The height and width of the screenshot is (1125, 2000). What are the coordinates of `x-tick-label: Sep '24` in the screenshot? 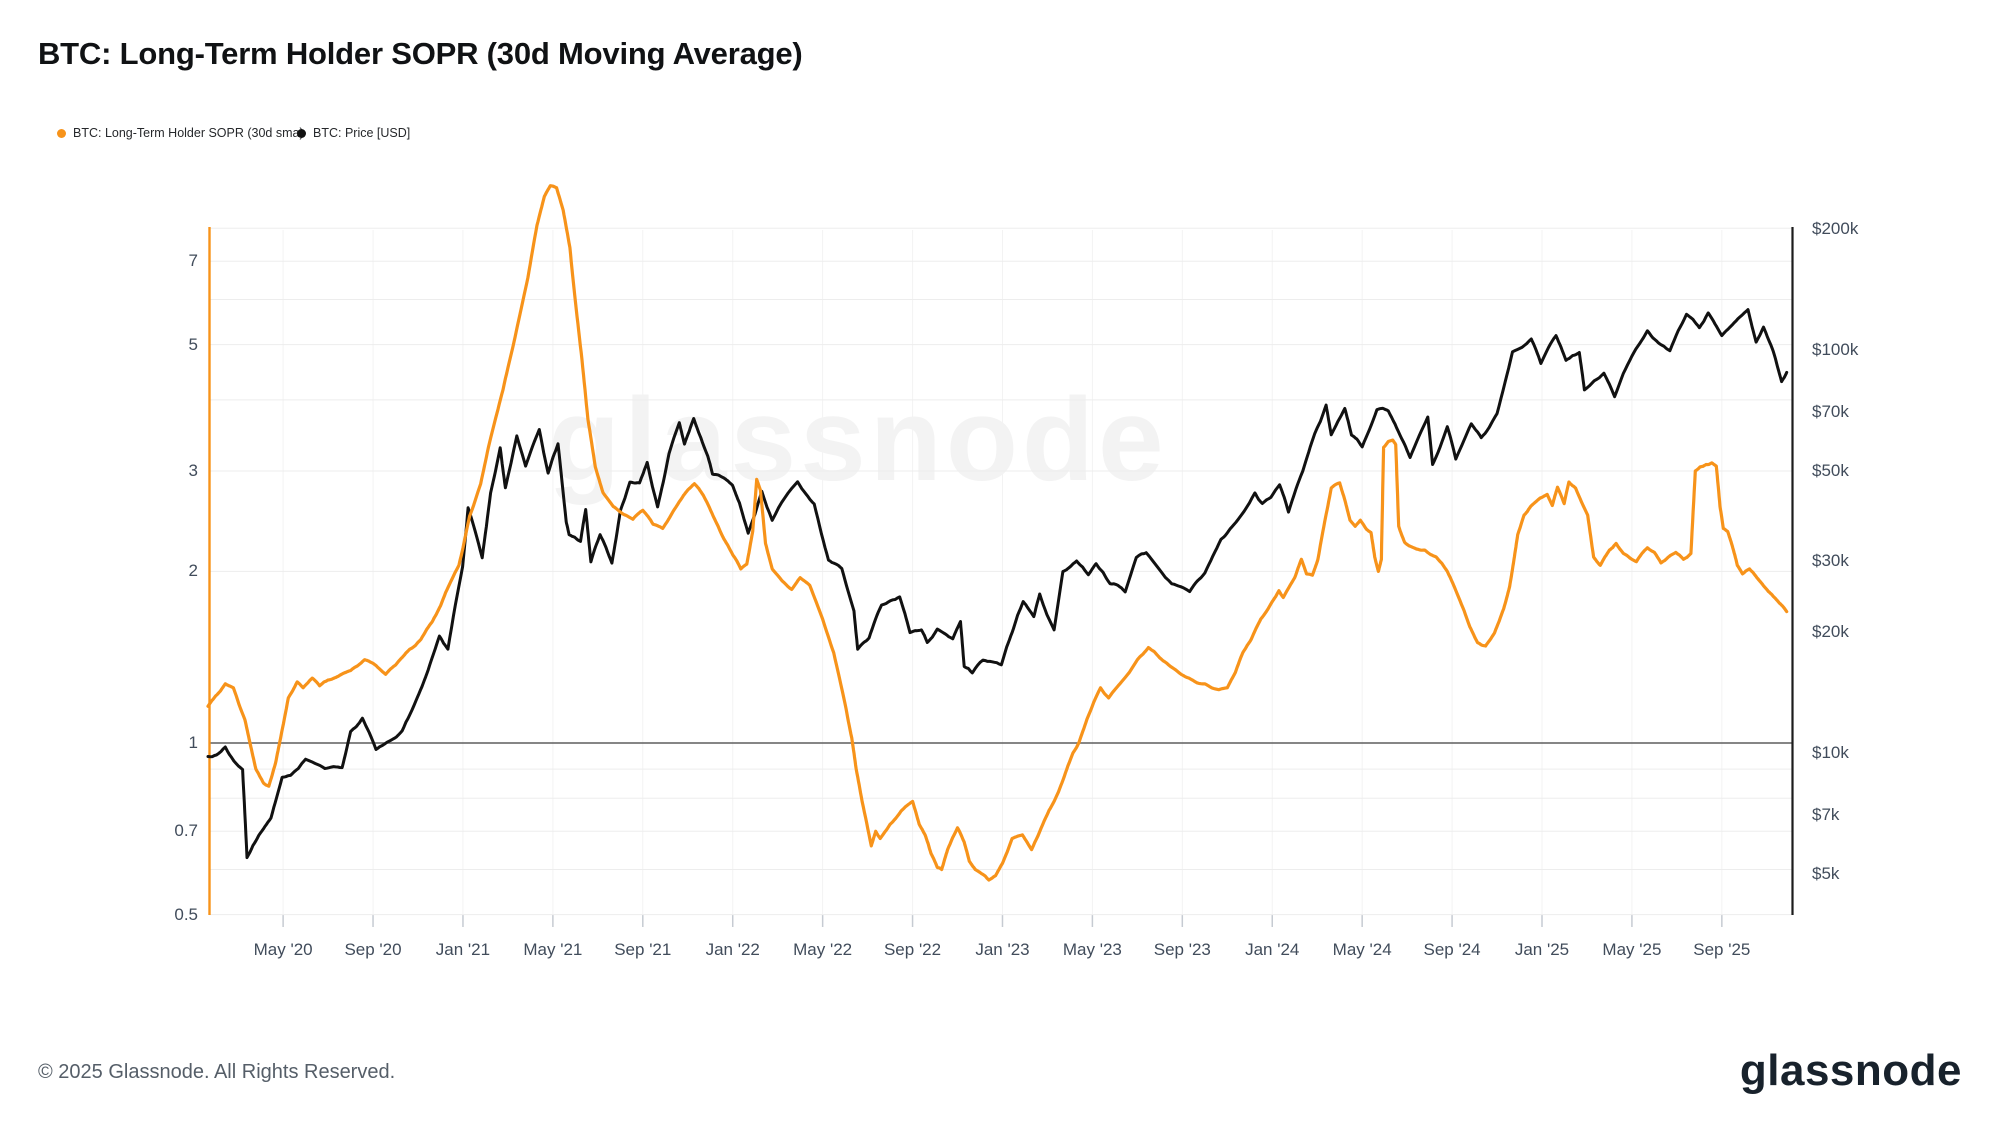 It's located at (1452, 949).